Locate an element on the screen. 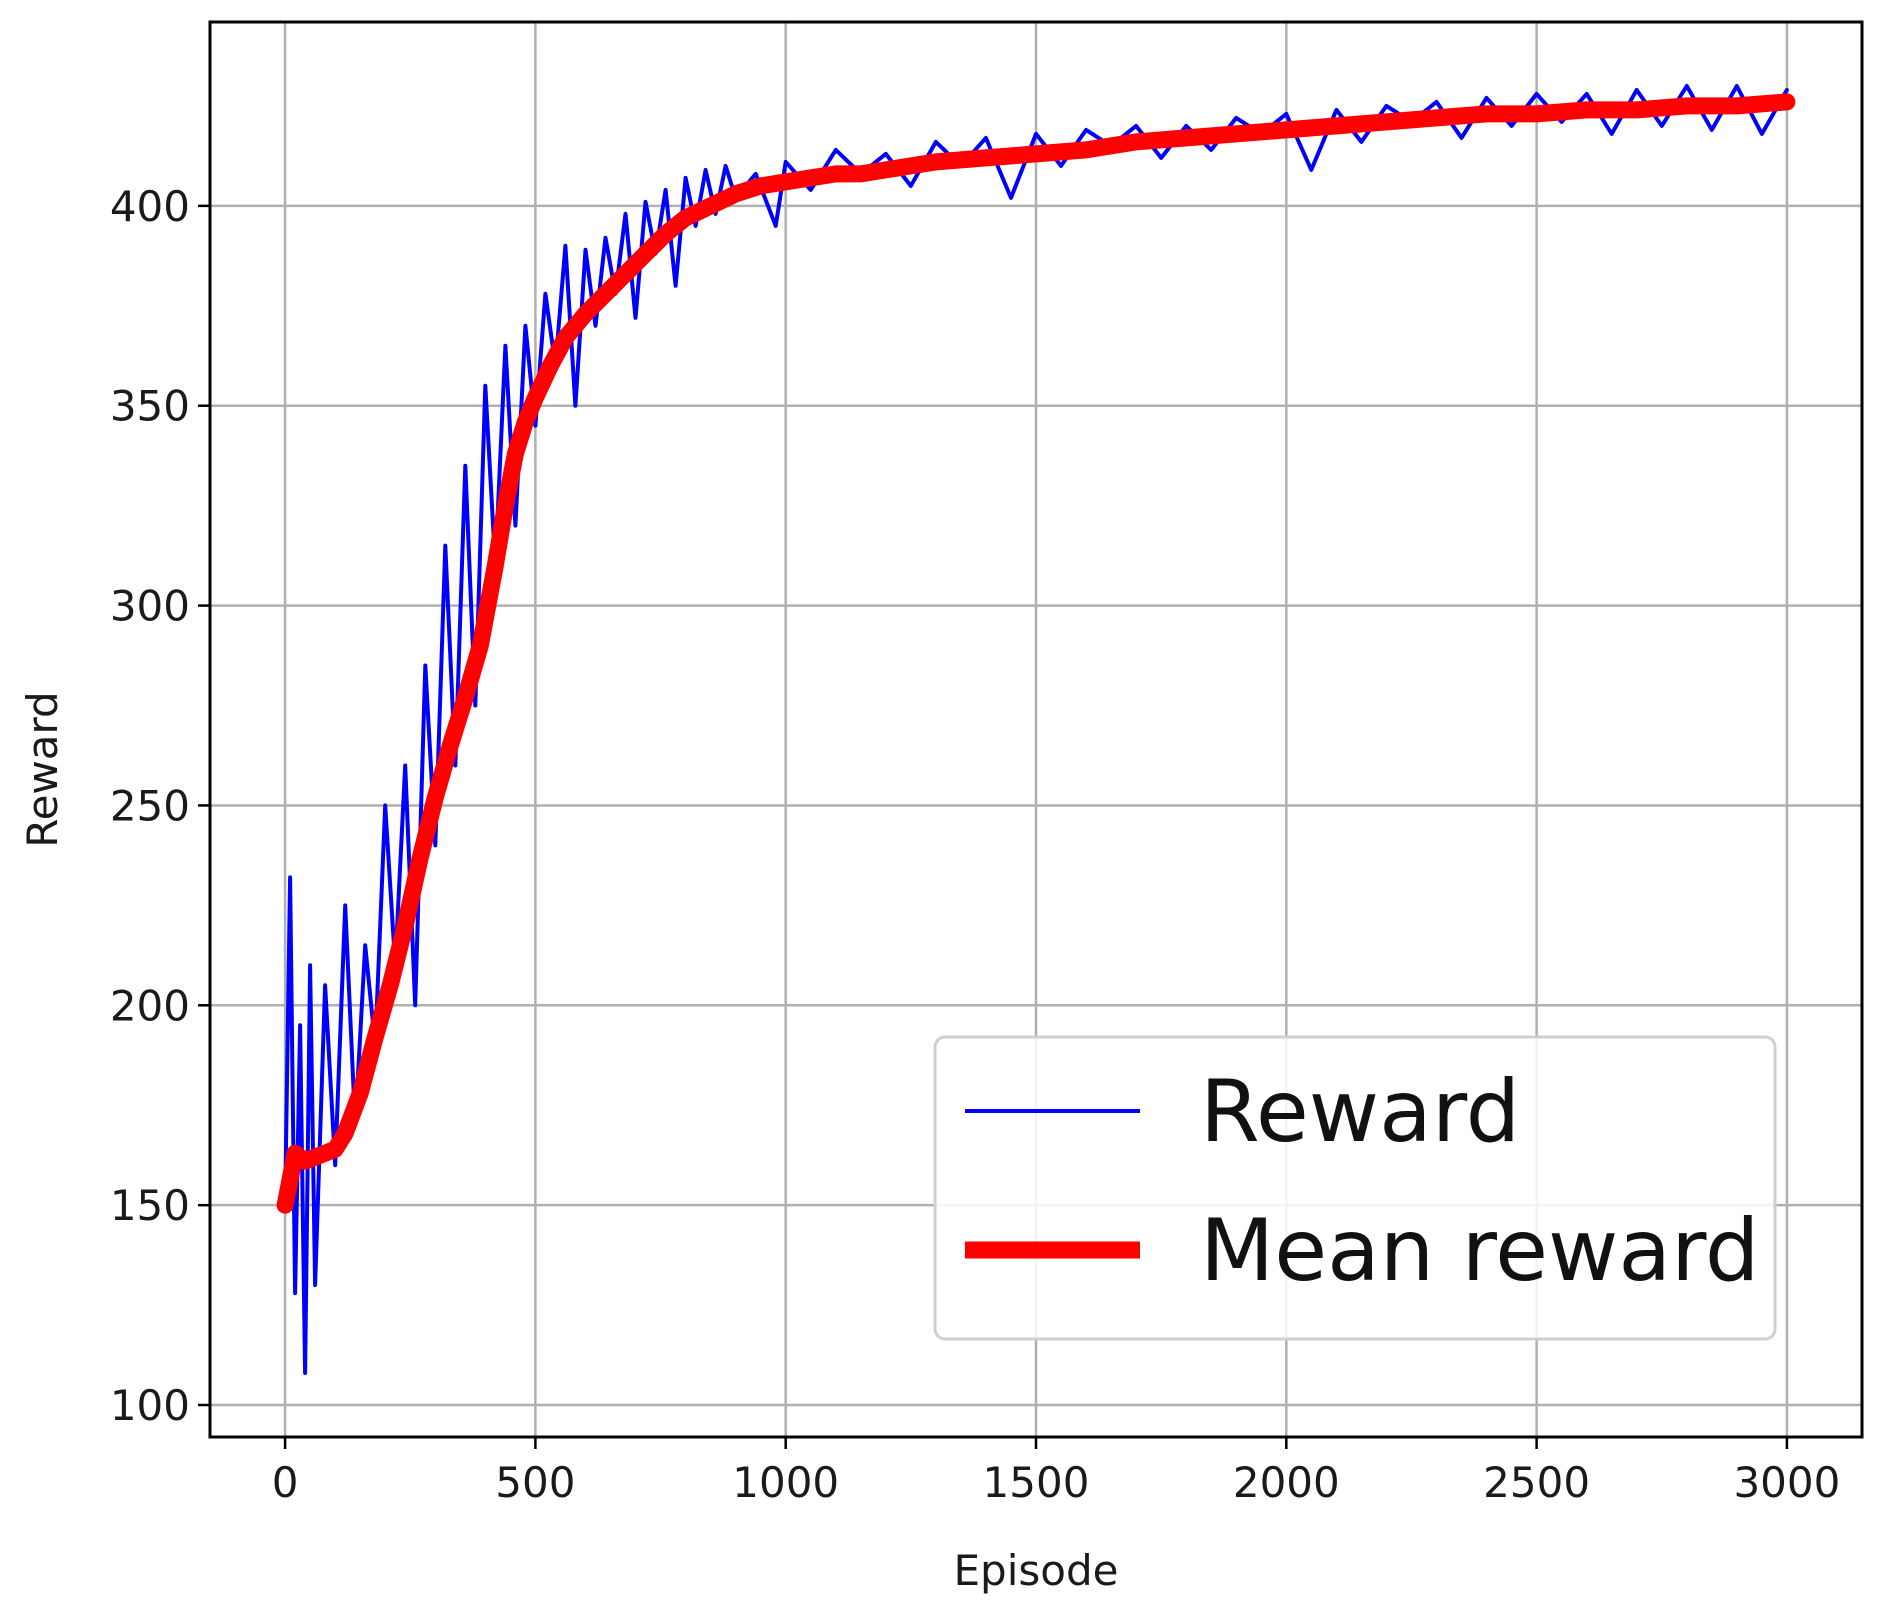 Image resolution: width=1889 pixels, height=1604 pixels. x-tick-label: 1500 is located at coordinates (1036, 1482).